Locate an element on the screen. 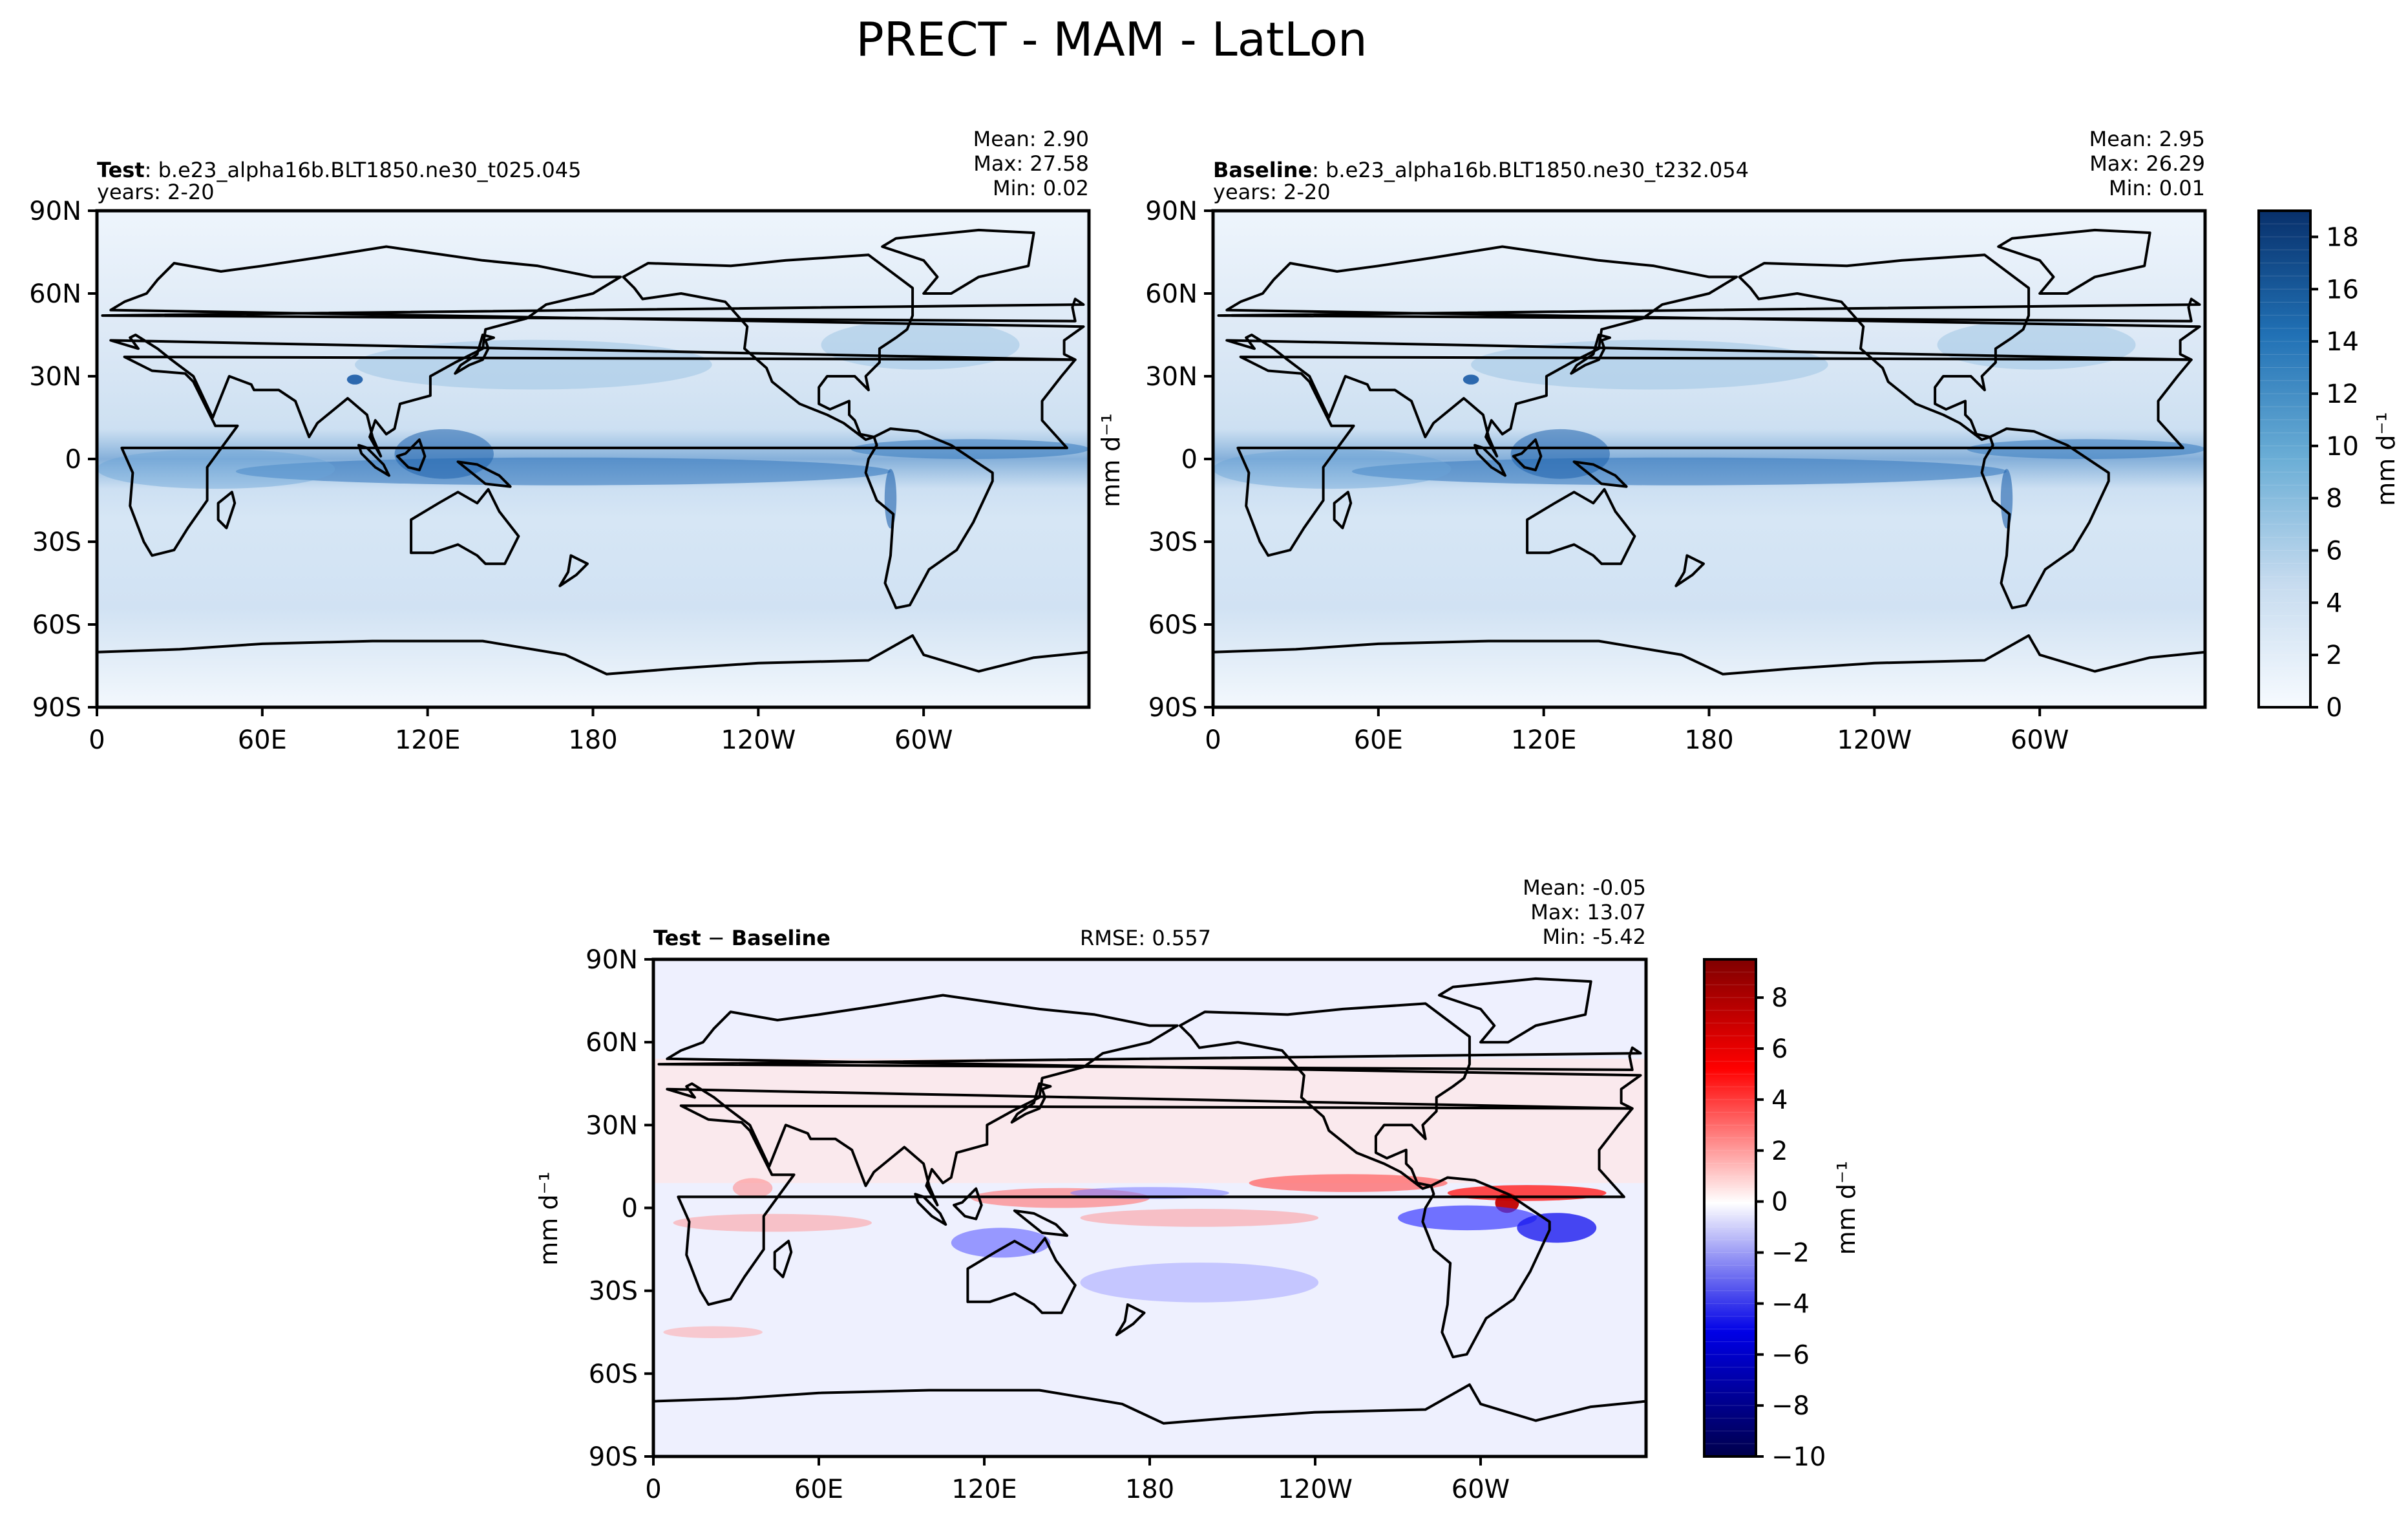 This screenshot has width=2408, height=1525. colorbar-tick-label: 10 is located at coordinates (2342, 447).